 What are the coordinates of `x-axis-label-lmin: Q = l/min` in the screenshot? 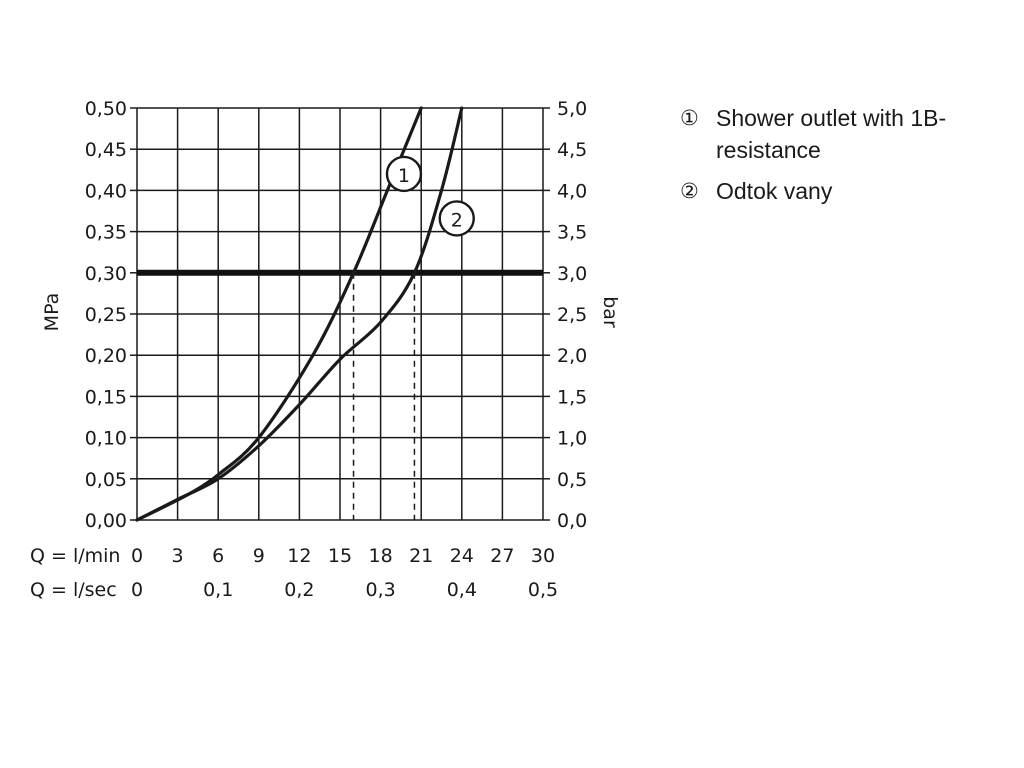 It's located at (75, 556).